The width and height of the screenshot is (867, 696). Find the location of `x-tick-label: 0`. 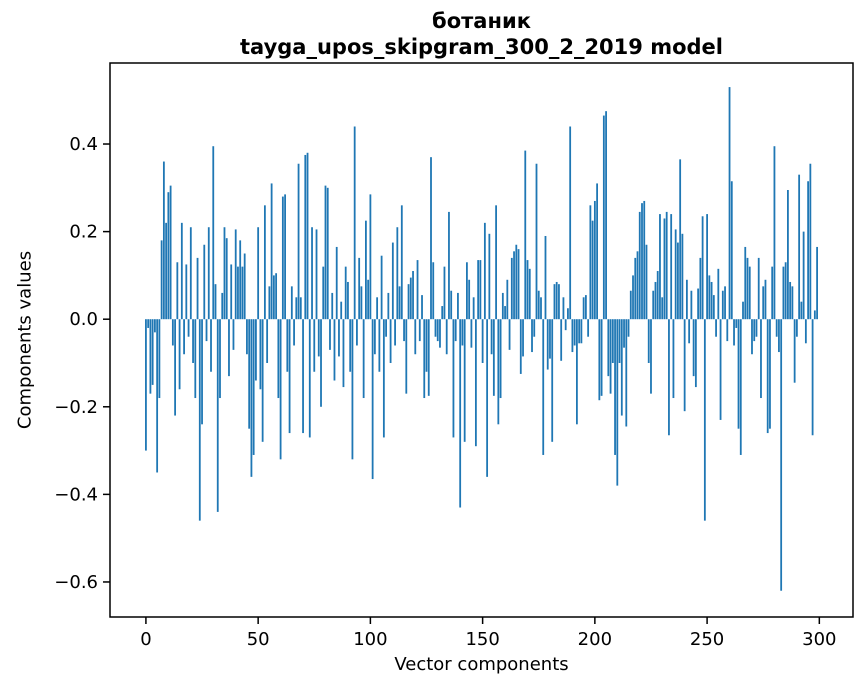

x-tick-label: 0 is located at coordinates (145, 639).